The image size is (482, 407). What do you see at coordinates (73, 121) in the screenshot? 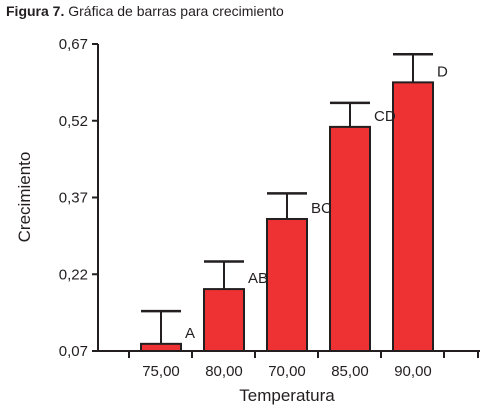
I see `y-tick-label: 0,52` at bounding box center [73, 121].